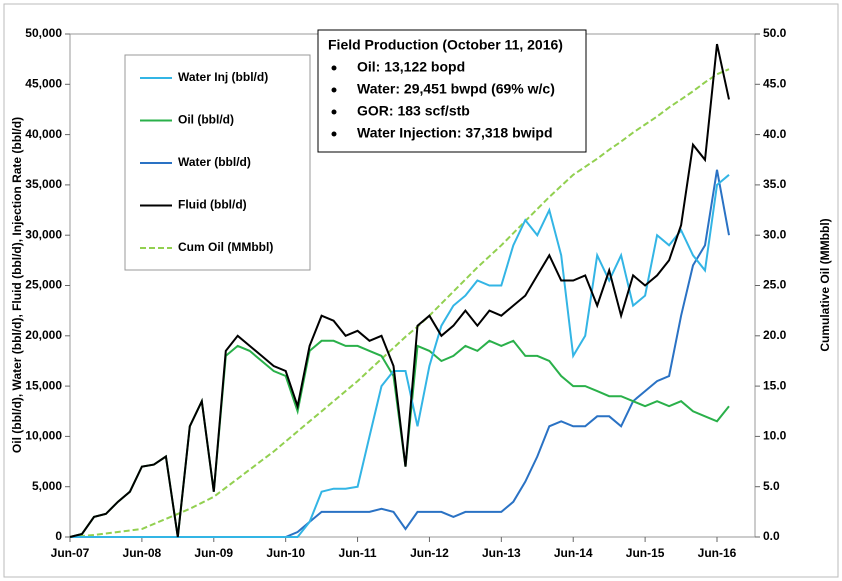  Describe the element at coordinates (429, 553) in the screenshot. I see `x-tick-label: Jun-12` at that location.